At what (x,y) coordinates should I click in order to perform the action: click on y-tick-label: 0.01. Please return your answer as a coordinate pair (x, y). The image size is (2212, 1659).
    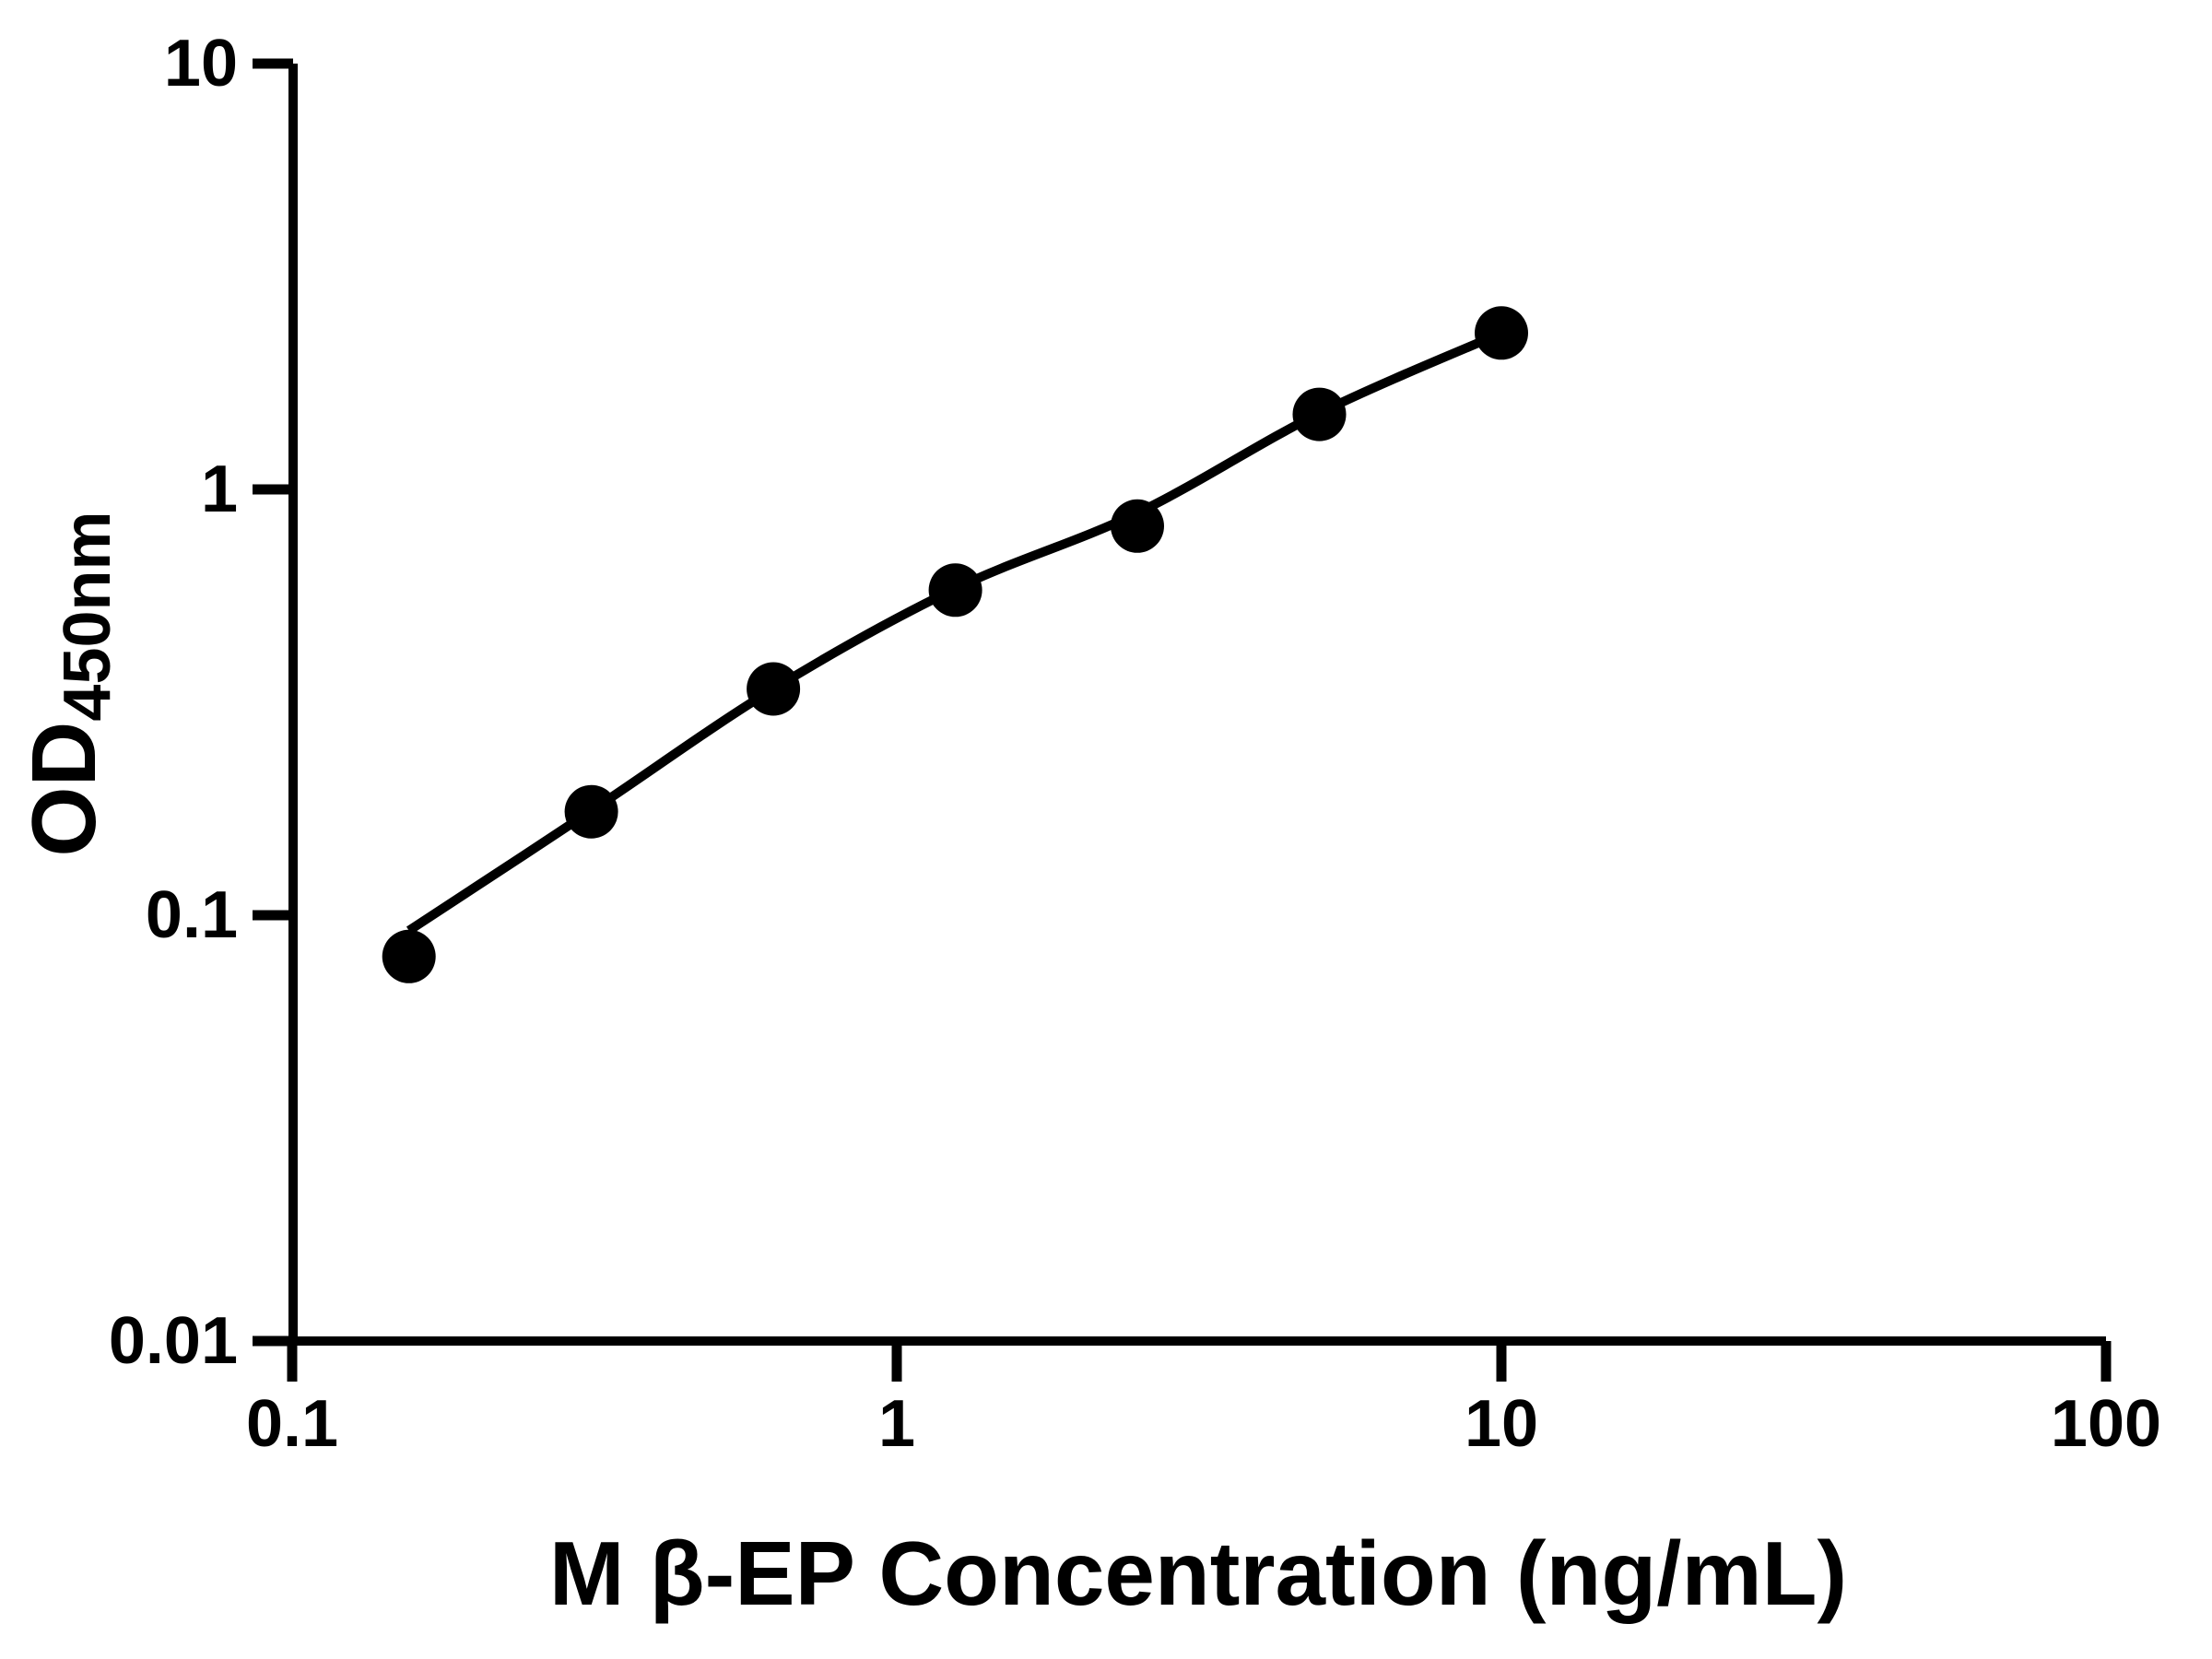
    Looking at the image, I should click on (173, 1341).